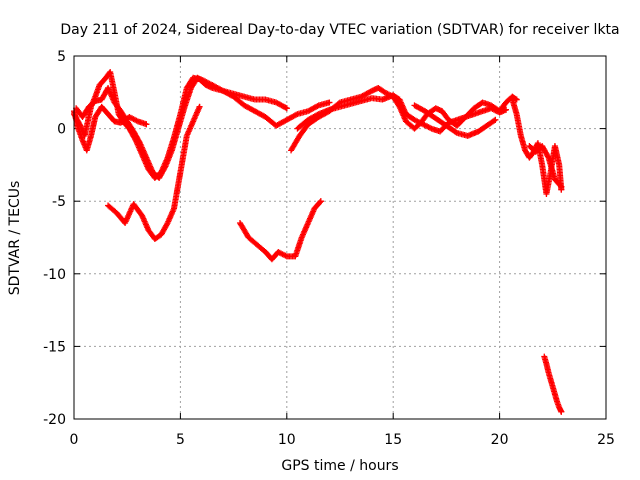 The height and width of the screenshot is (480, 640). I want to click on y-tick-label: 0, so click(61, 130).